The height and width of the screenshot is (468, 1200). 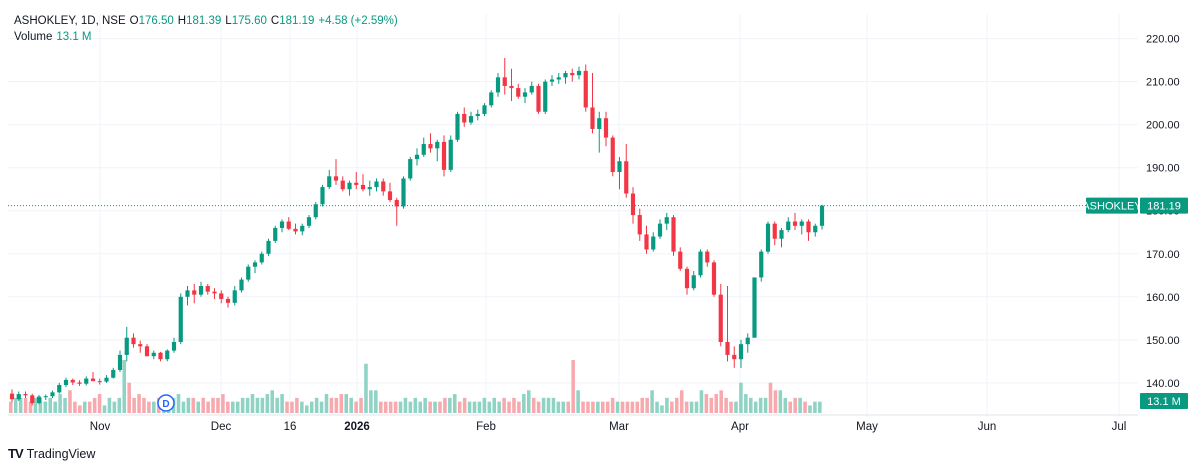 I want to click on volume-bars, so click(x=415, y=386).